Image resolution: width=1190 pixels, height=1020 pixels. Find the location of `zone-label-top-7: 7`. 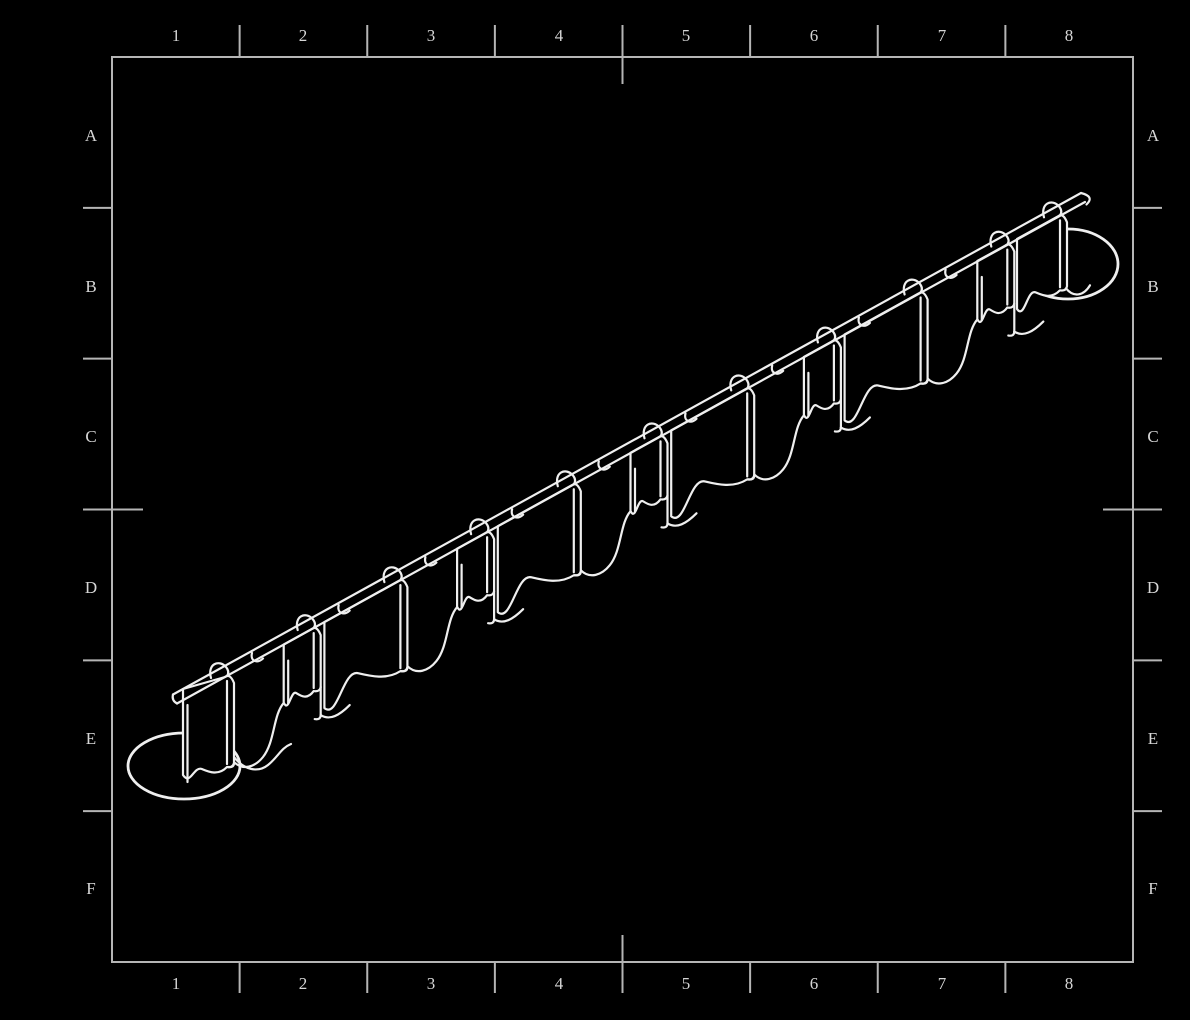

zone-label-top-7: 7 is located at coordinates (942, 35).